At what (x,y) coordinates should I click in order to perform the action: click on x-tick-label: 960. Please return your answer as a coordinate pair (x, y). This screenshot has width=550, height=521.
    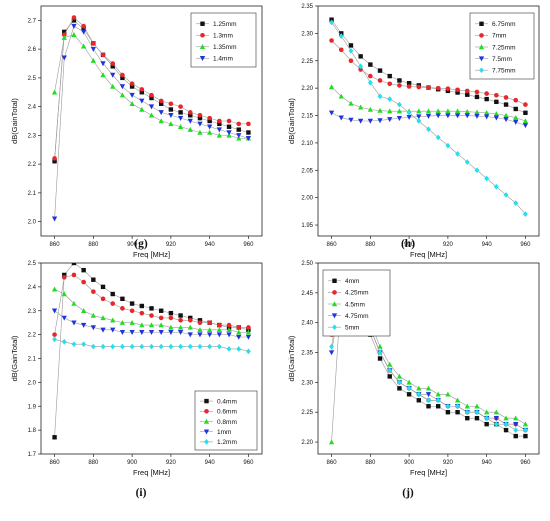
    Looking at the image, I should click on (248, 245).